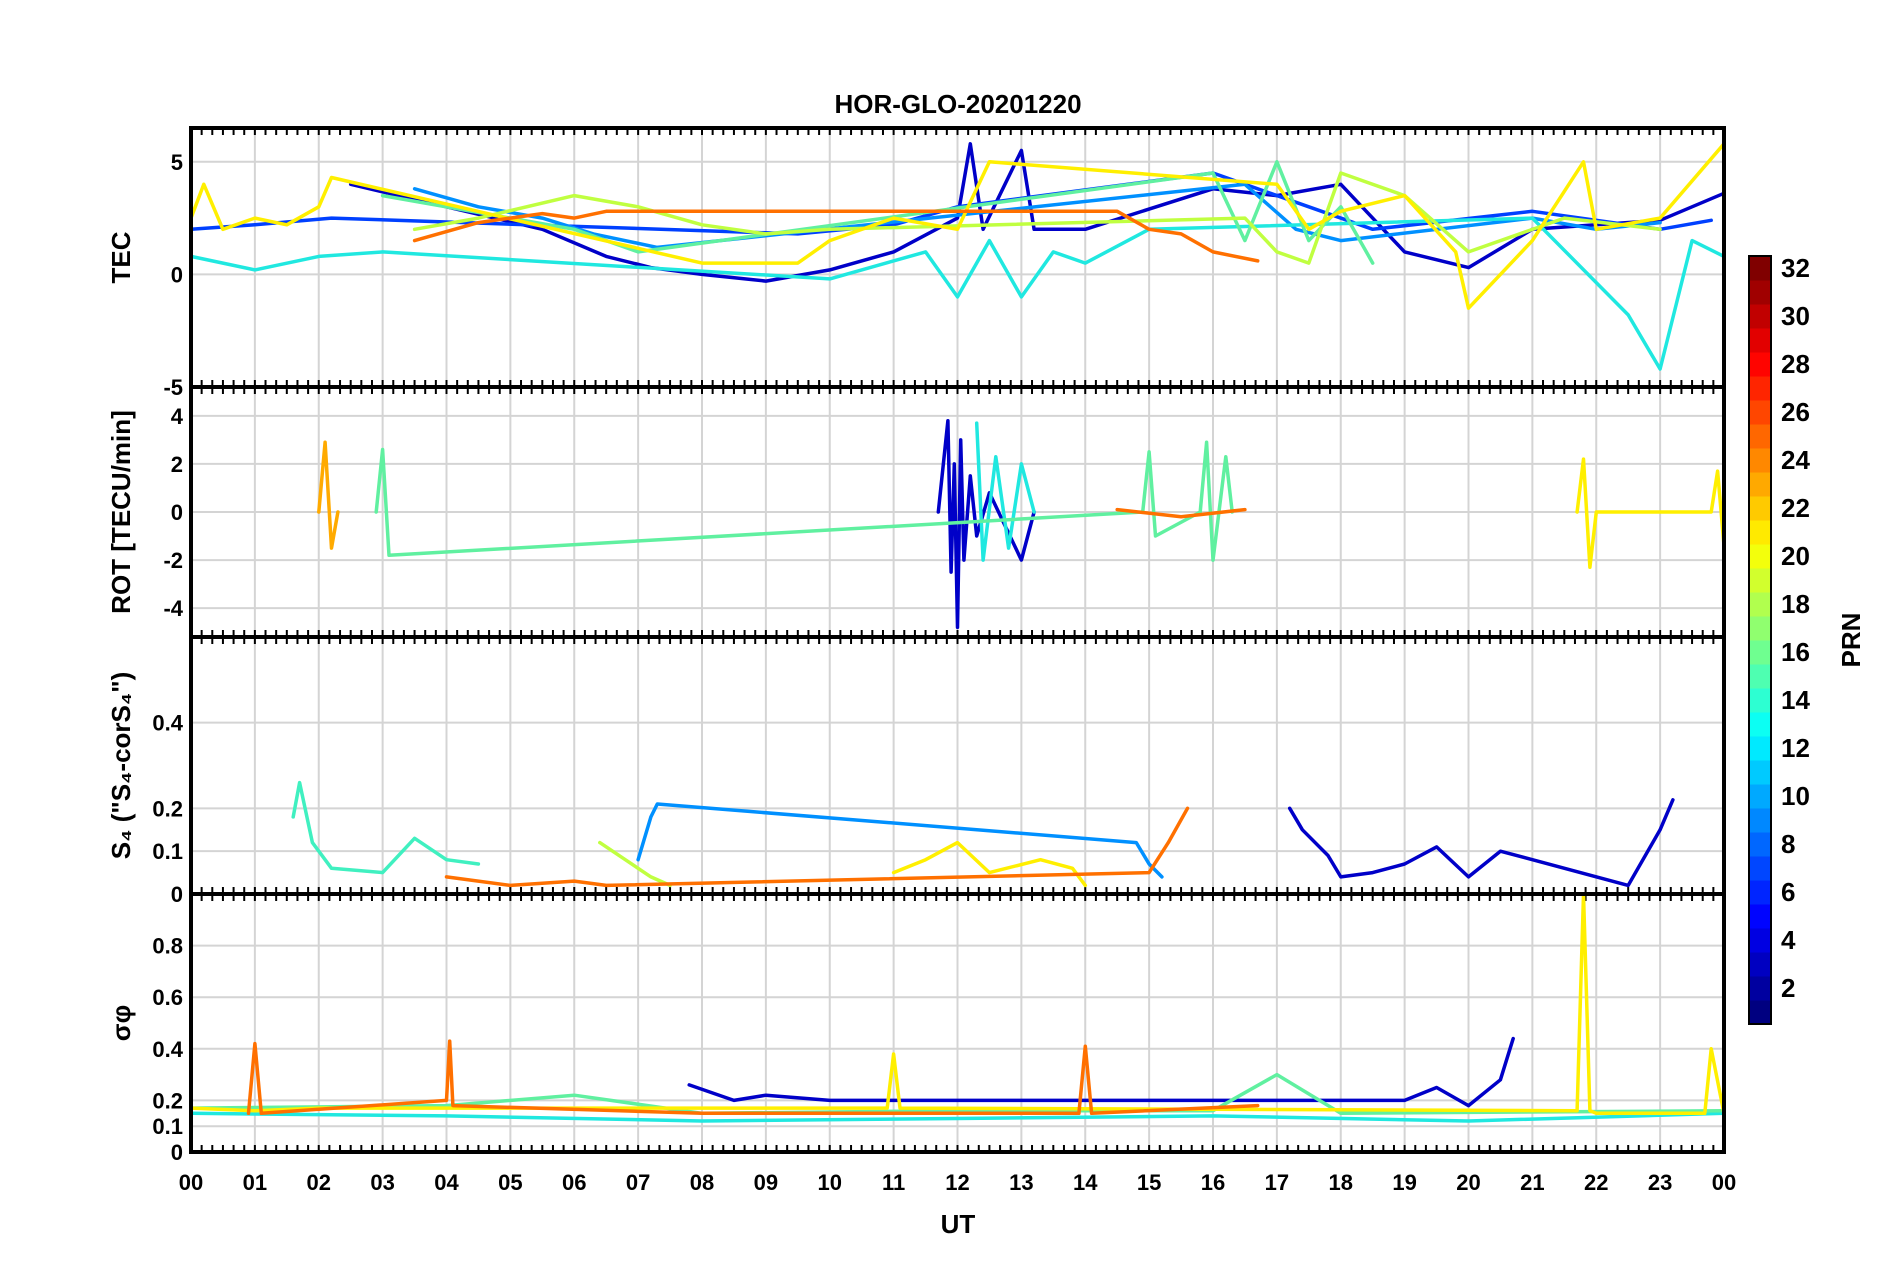 This screenshot has height=1272, width=1902. Describe the element at coordinates (173, 560) in the screenshot. I see `y-tick-label: -2` at that location.